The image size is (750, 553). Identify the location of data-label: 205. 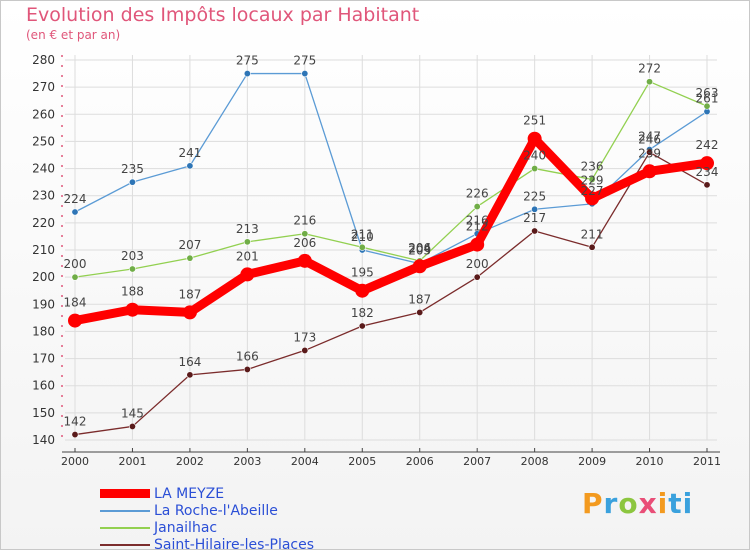
(419, 251).